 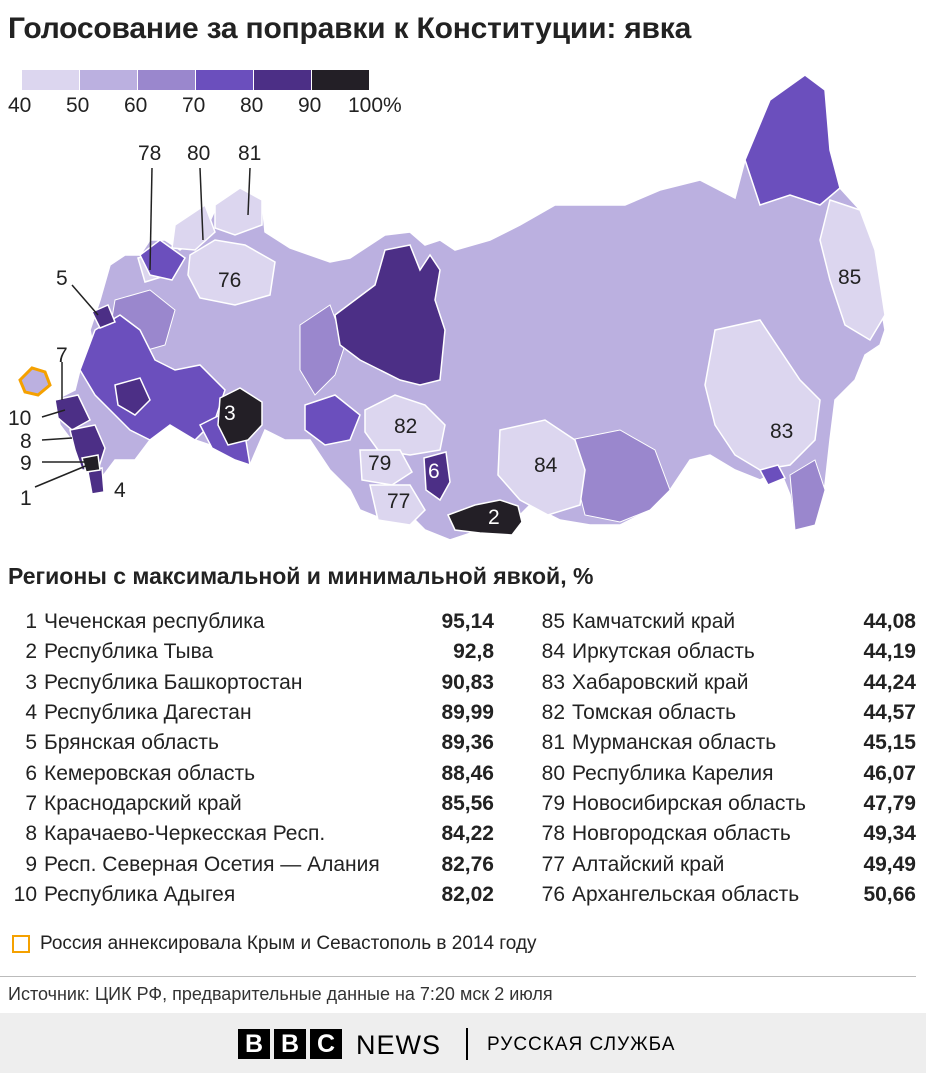 What do you see at coordinates (553, 743) in the screenshot?
I see `rank-number: 81` at bounding box center [553, 743].